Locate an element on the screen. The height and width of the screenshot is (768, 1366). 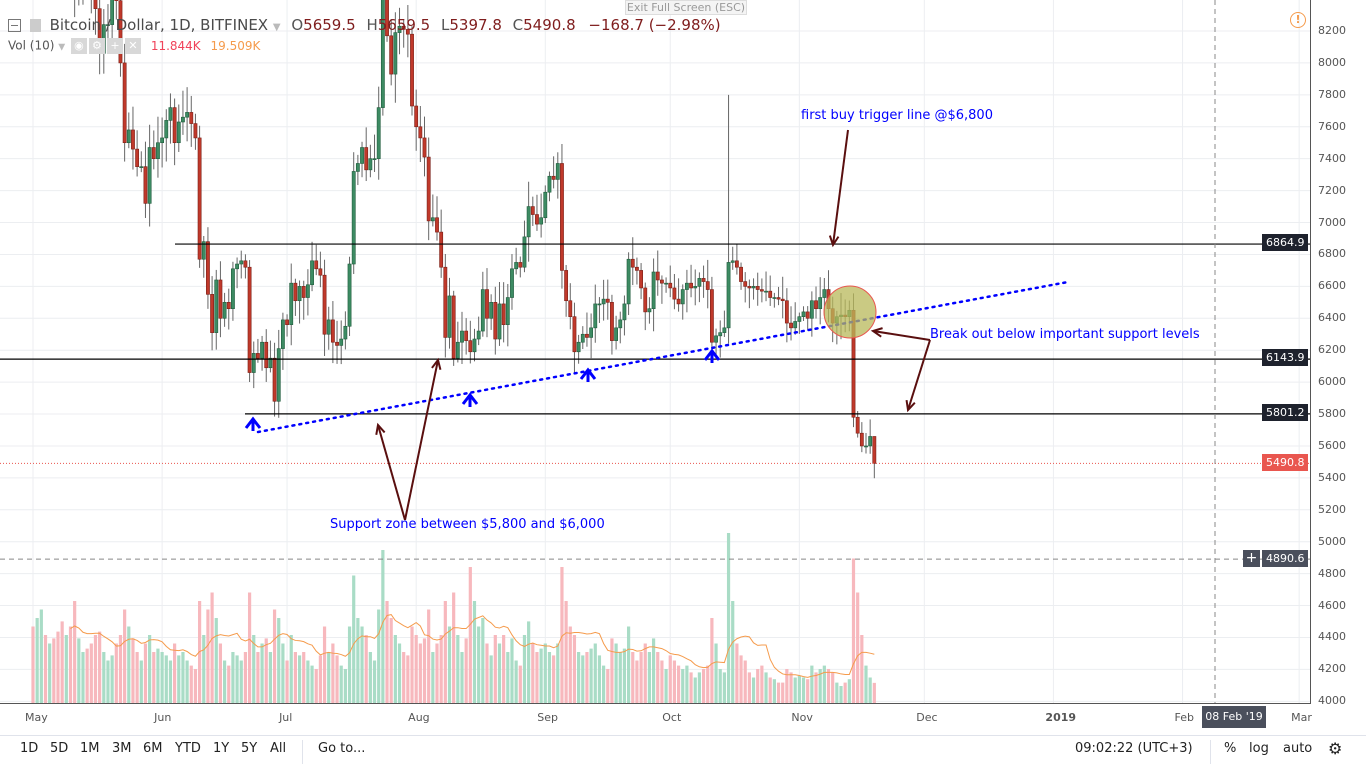
annotation-arrow is located at coordinates (919, 375).